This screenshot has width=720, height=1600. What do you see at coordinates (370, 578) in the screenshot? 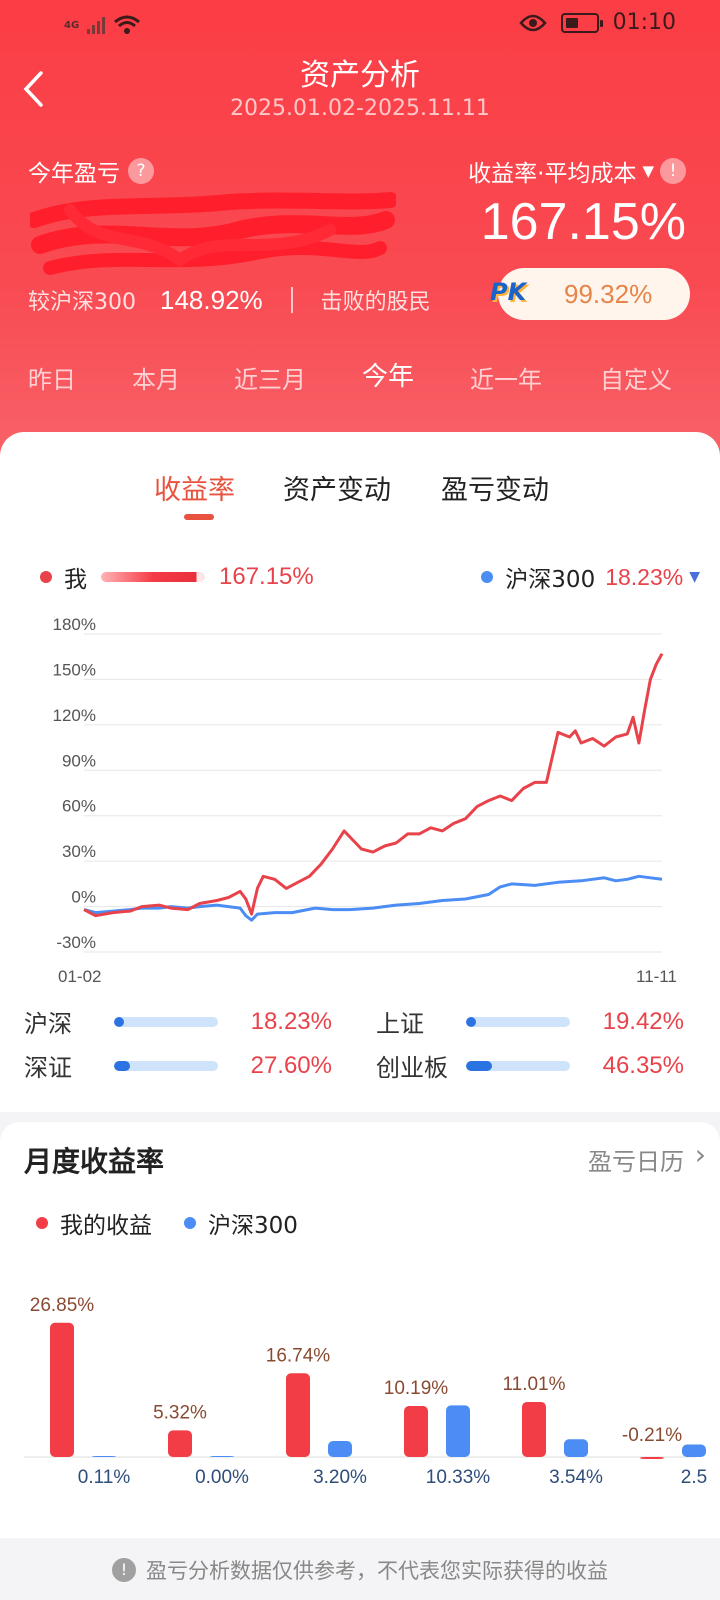
I see `chart-legend: 我 167.15% 沪深300 18.23% ▼` at bounding box center [370, 578].